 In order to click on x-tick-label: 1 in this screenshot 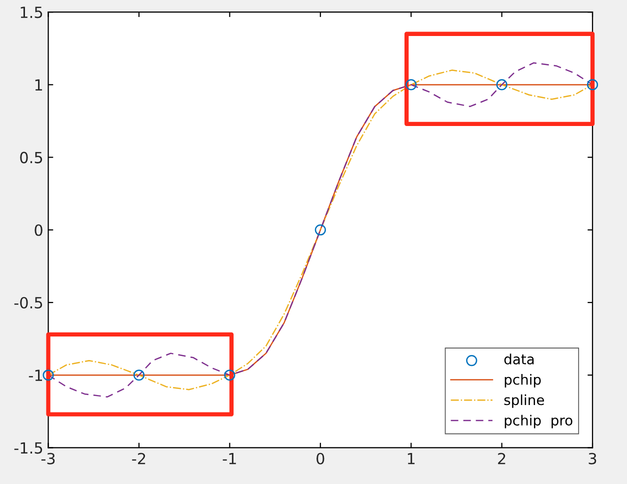, I will do `click(411, 458)`.